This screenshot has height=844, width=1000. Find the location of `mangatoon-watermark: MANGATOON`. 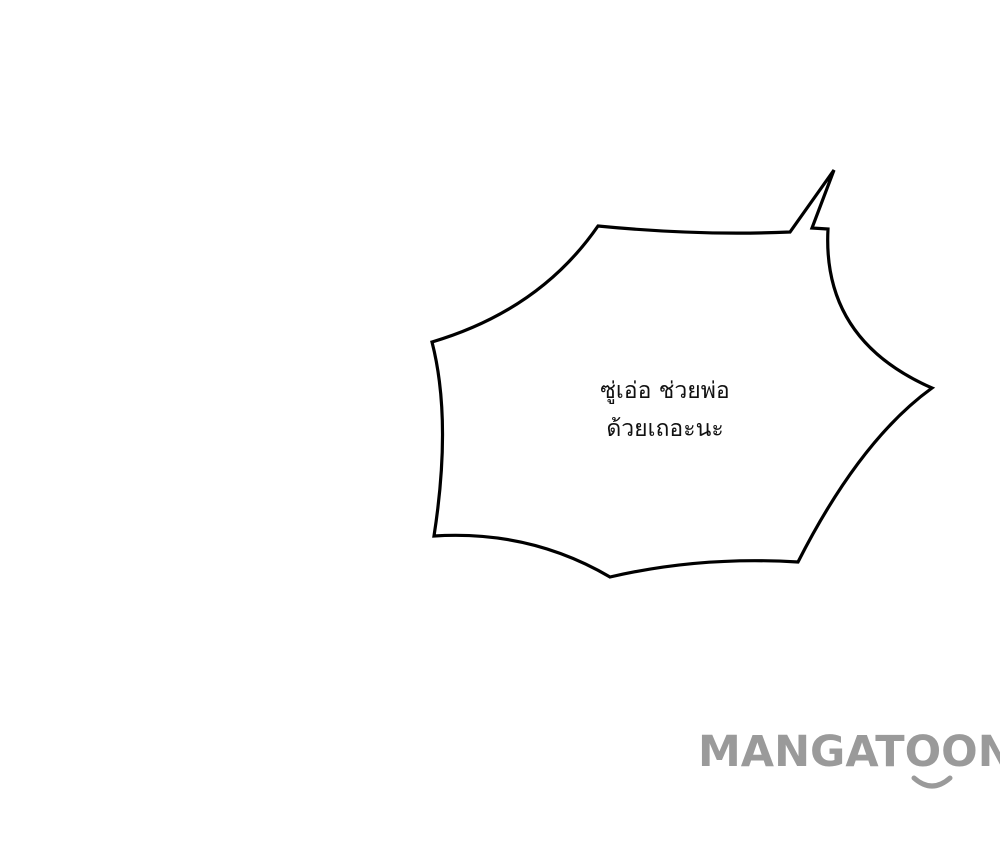

mangatoon-watermark: MANGATOON is located at coordinates (849, 762).